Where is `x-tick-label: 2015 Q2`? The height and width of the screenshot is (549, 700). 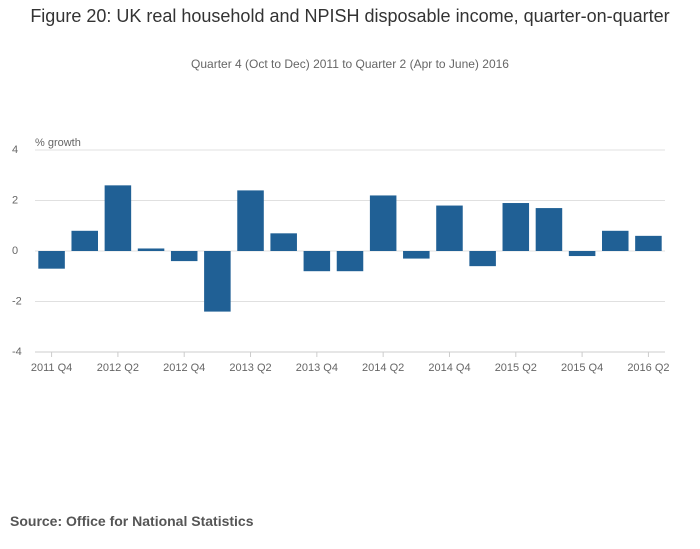 x-tick-label: 2015 Q2 is located at coordinates (516, 368).